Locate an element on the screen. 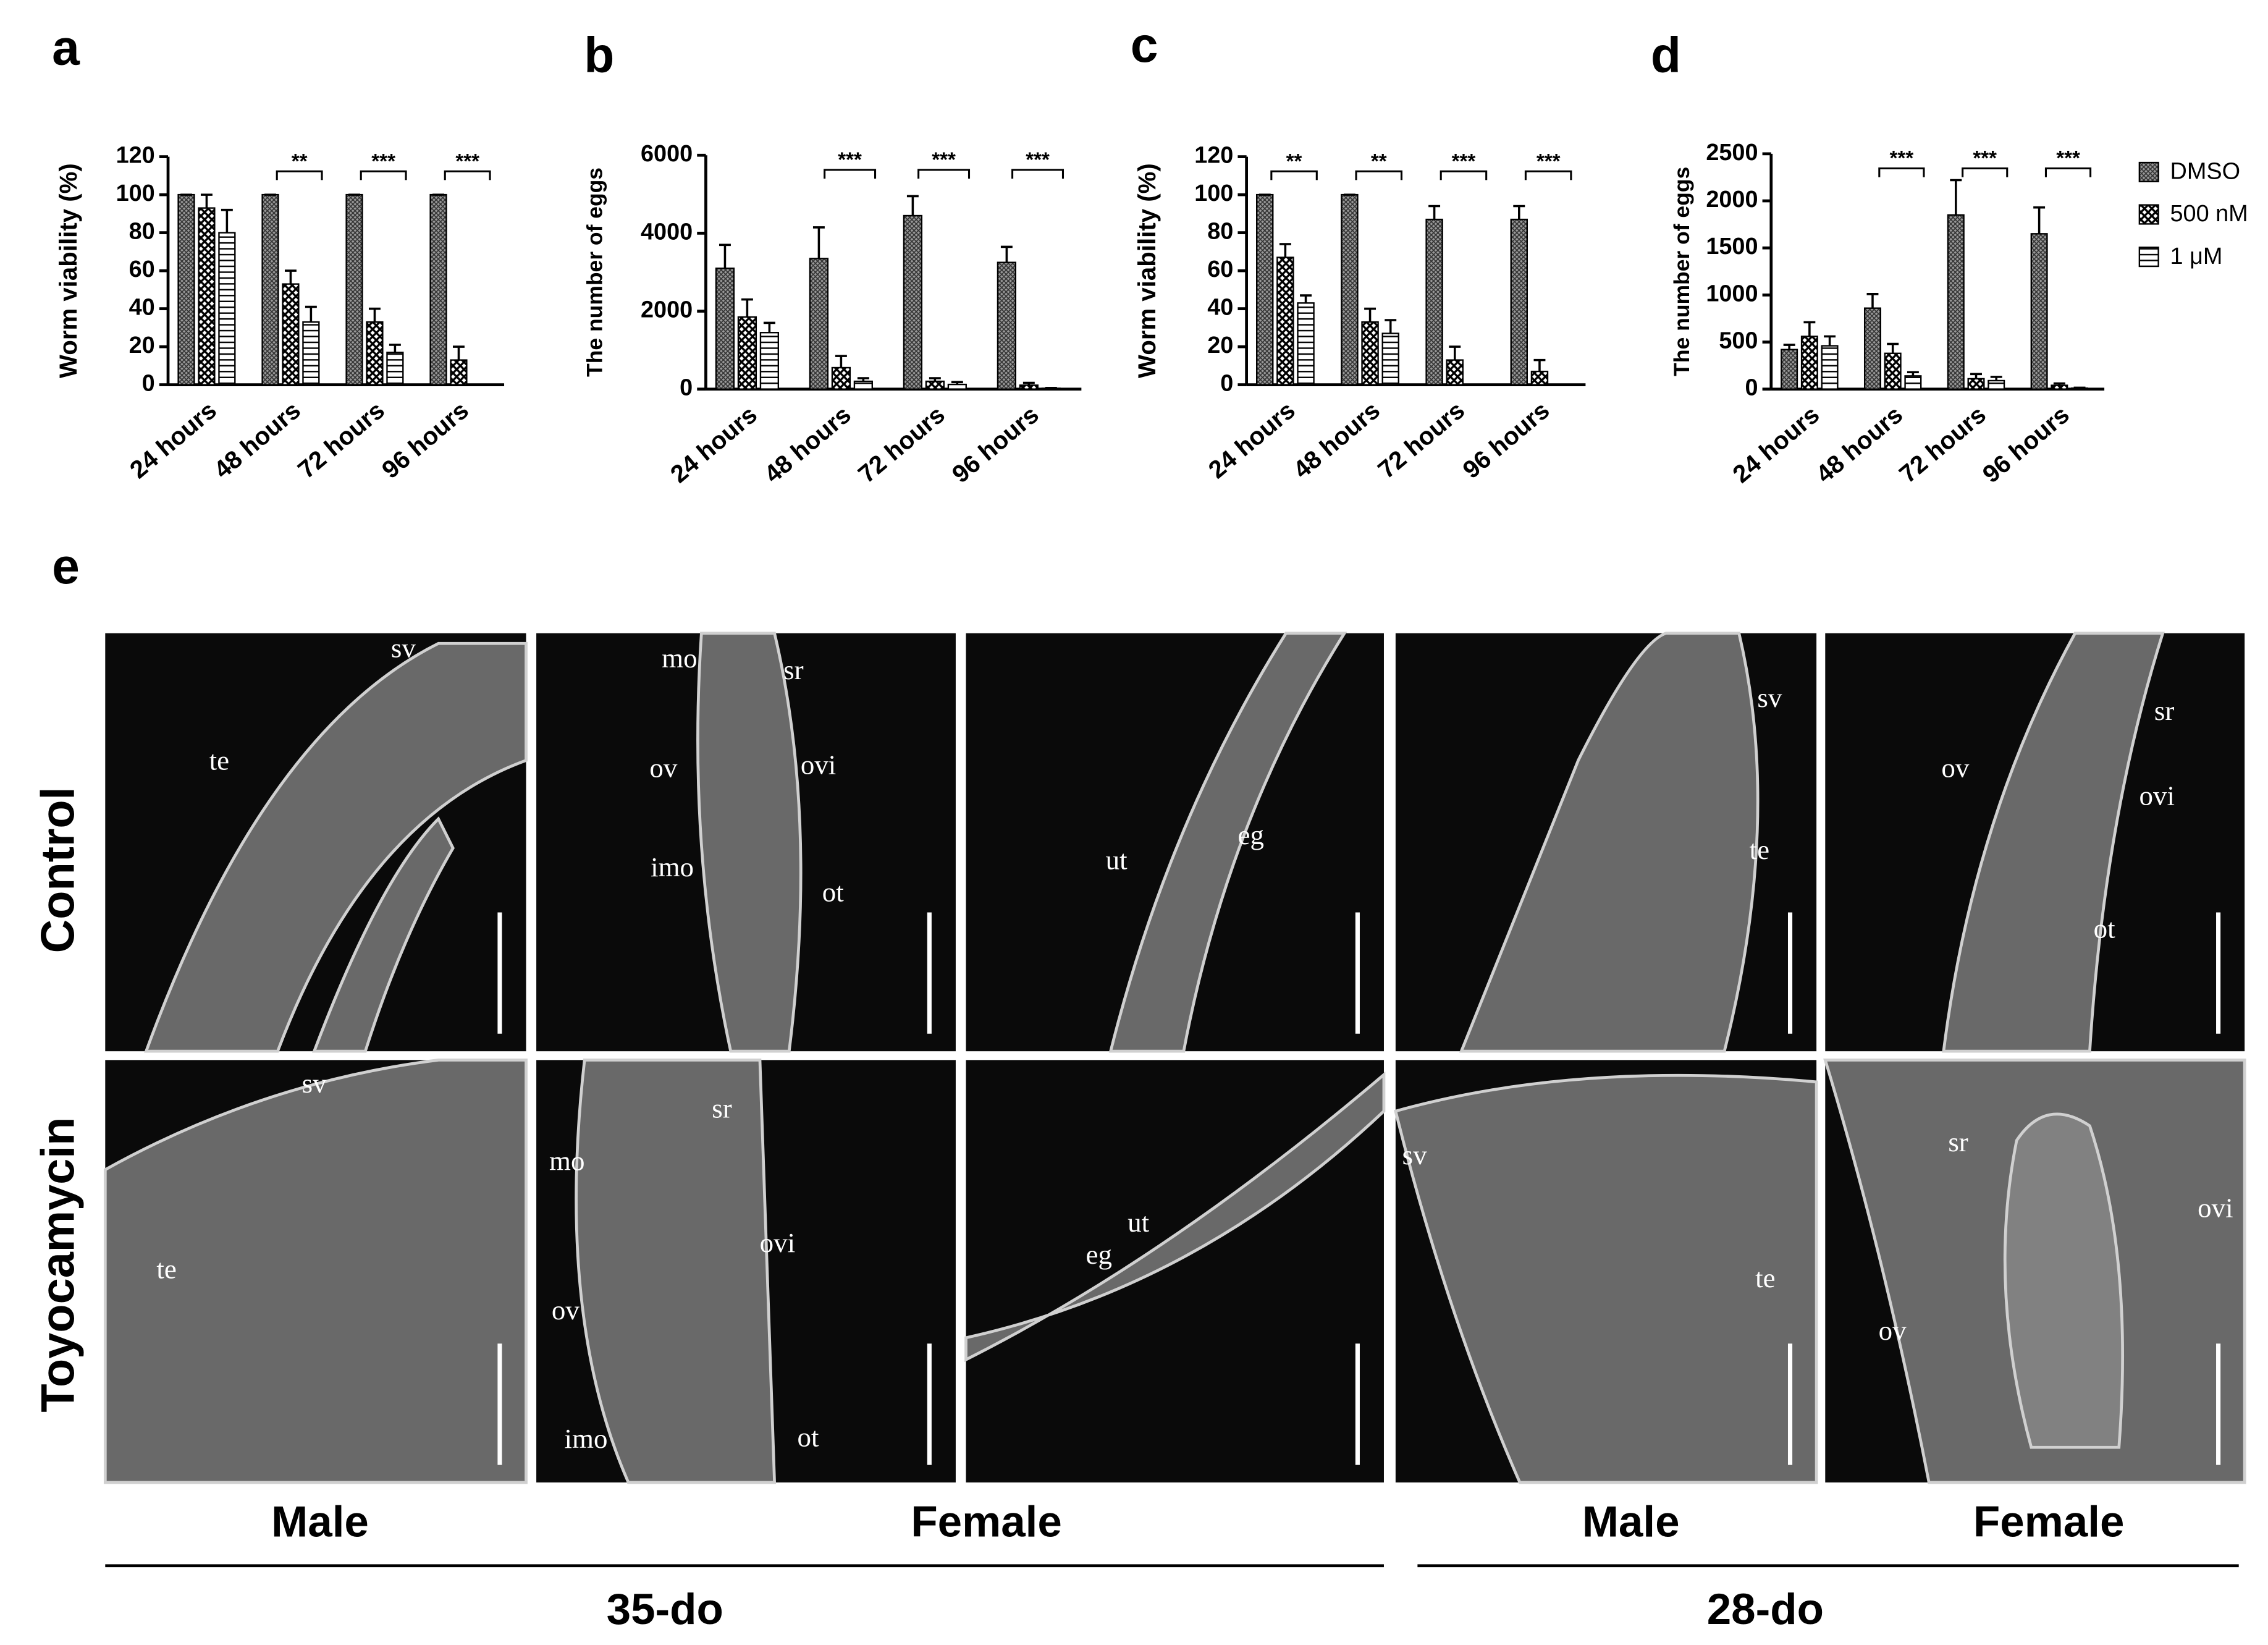  x-tick-label: 48 hours is located at coordinates (1336, 440).